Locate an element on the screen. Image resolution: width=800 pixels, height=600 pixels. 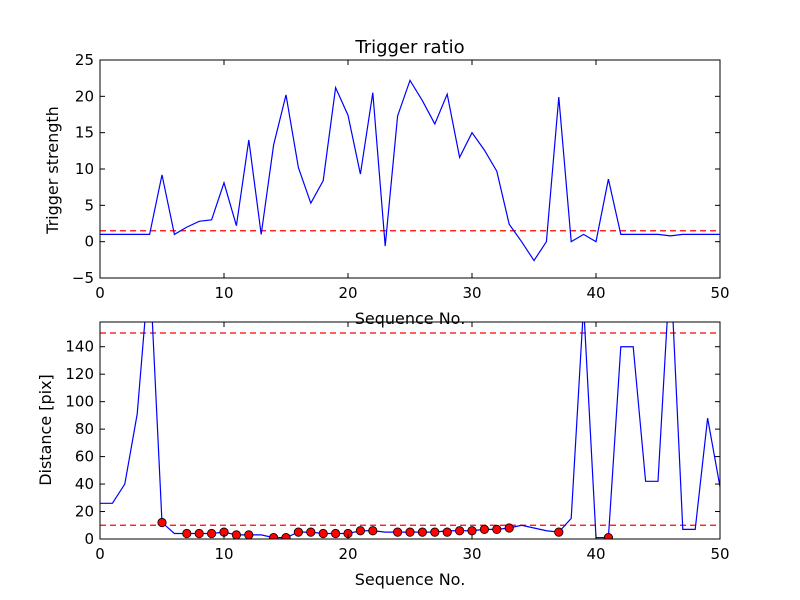
y-tick-label: 60 is located at coordinates (84, 457).